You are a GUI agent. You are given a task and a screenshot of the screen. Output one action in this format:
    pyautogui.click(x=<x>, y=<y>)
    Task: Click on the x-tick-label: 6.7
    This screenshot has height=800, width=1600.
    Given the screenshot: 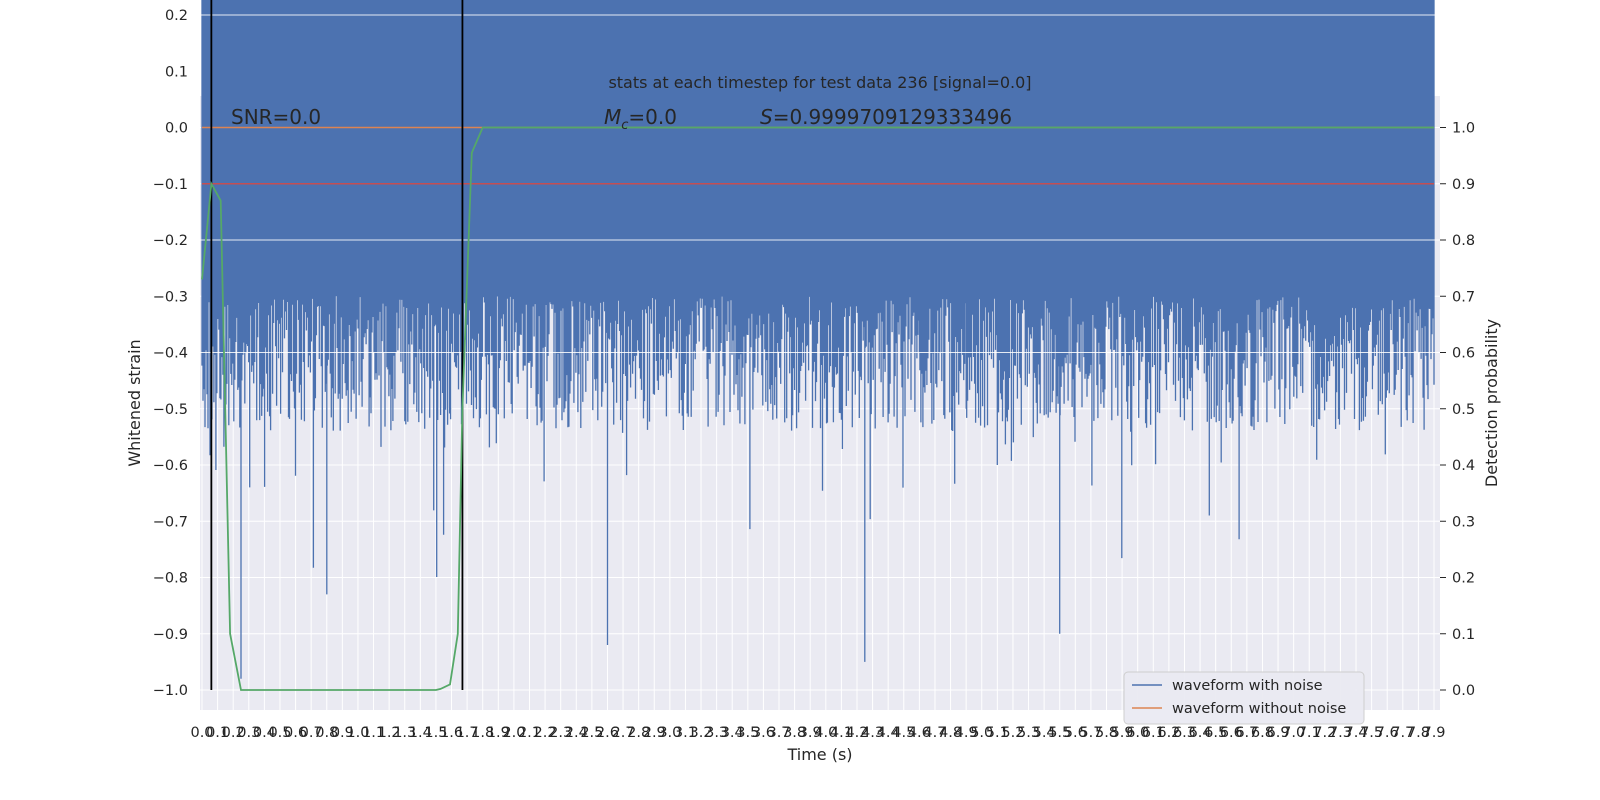 What is the action you would take?
    pyautogui.click(x=1246, y=733)
    